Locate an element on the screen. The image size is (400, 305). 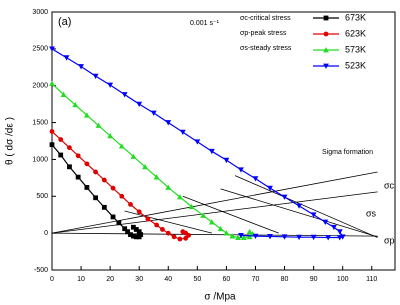
panel-label: (a) is located at coordinates (64, 22).